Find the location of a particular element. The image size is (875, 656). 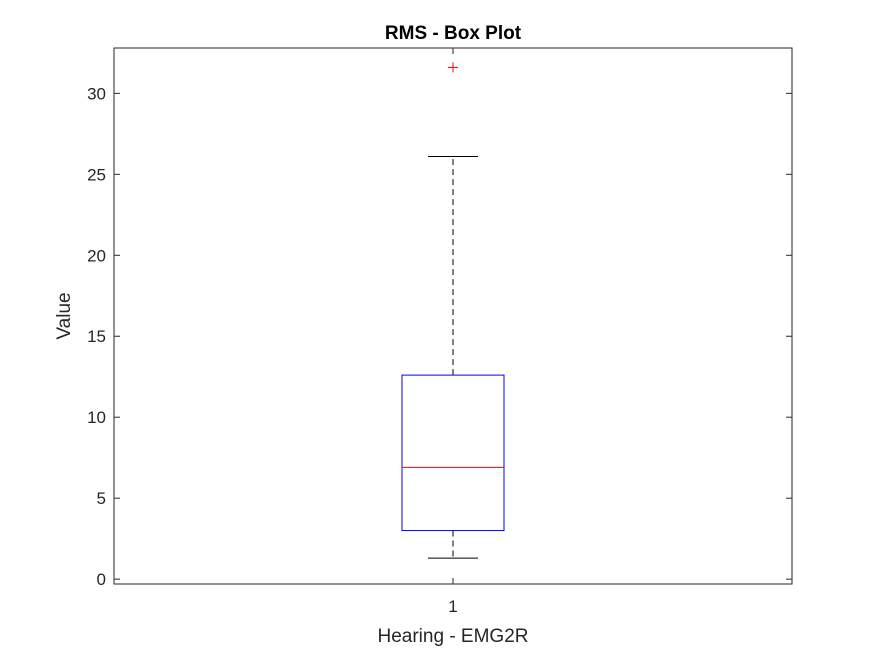

box-iqr is located at coordinates (453, 453).